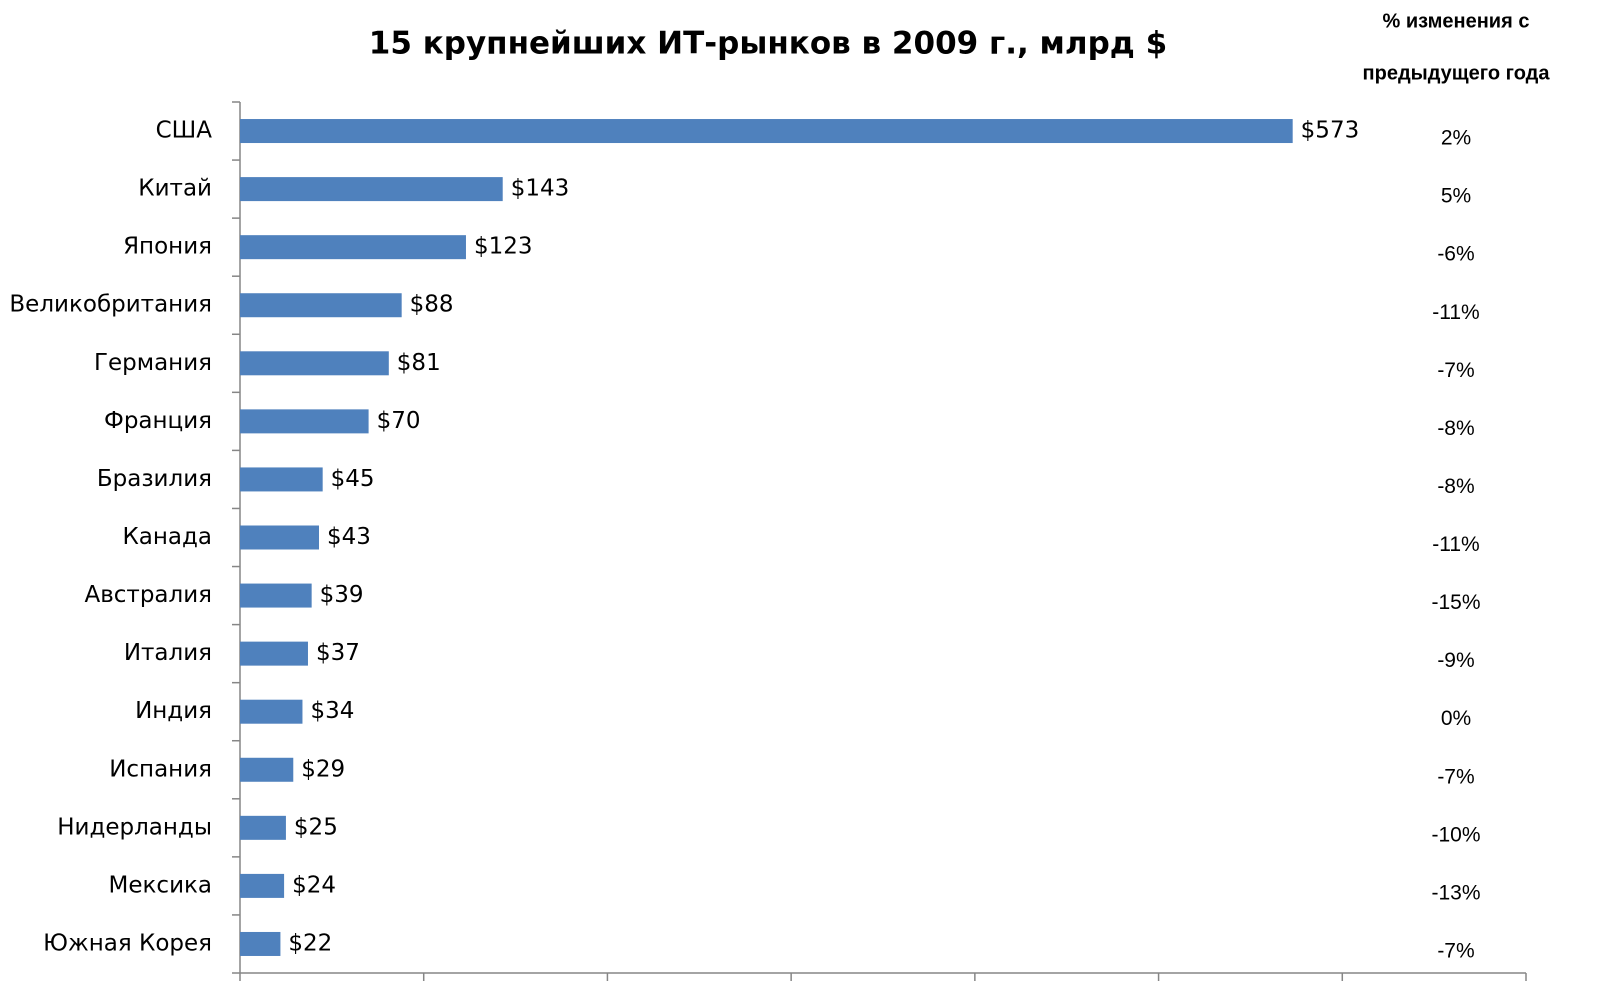  Describe the element at coordinates (158, 421) in the screenshot. I see `y-tick-label: Франция` at that location.